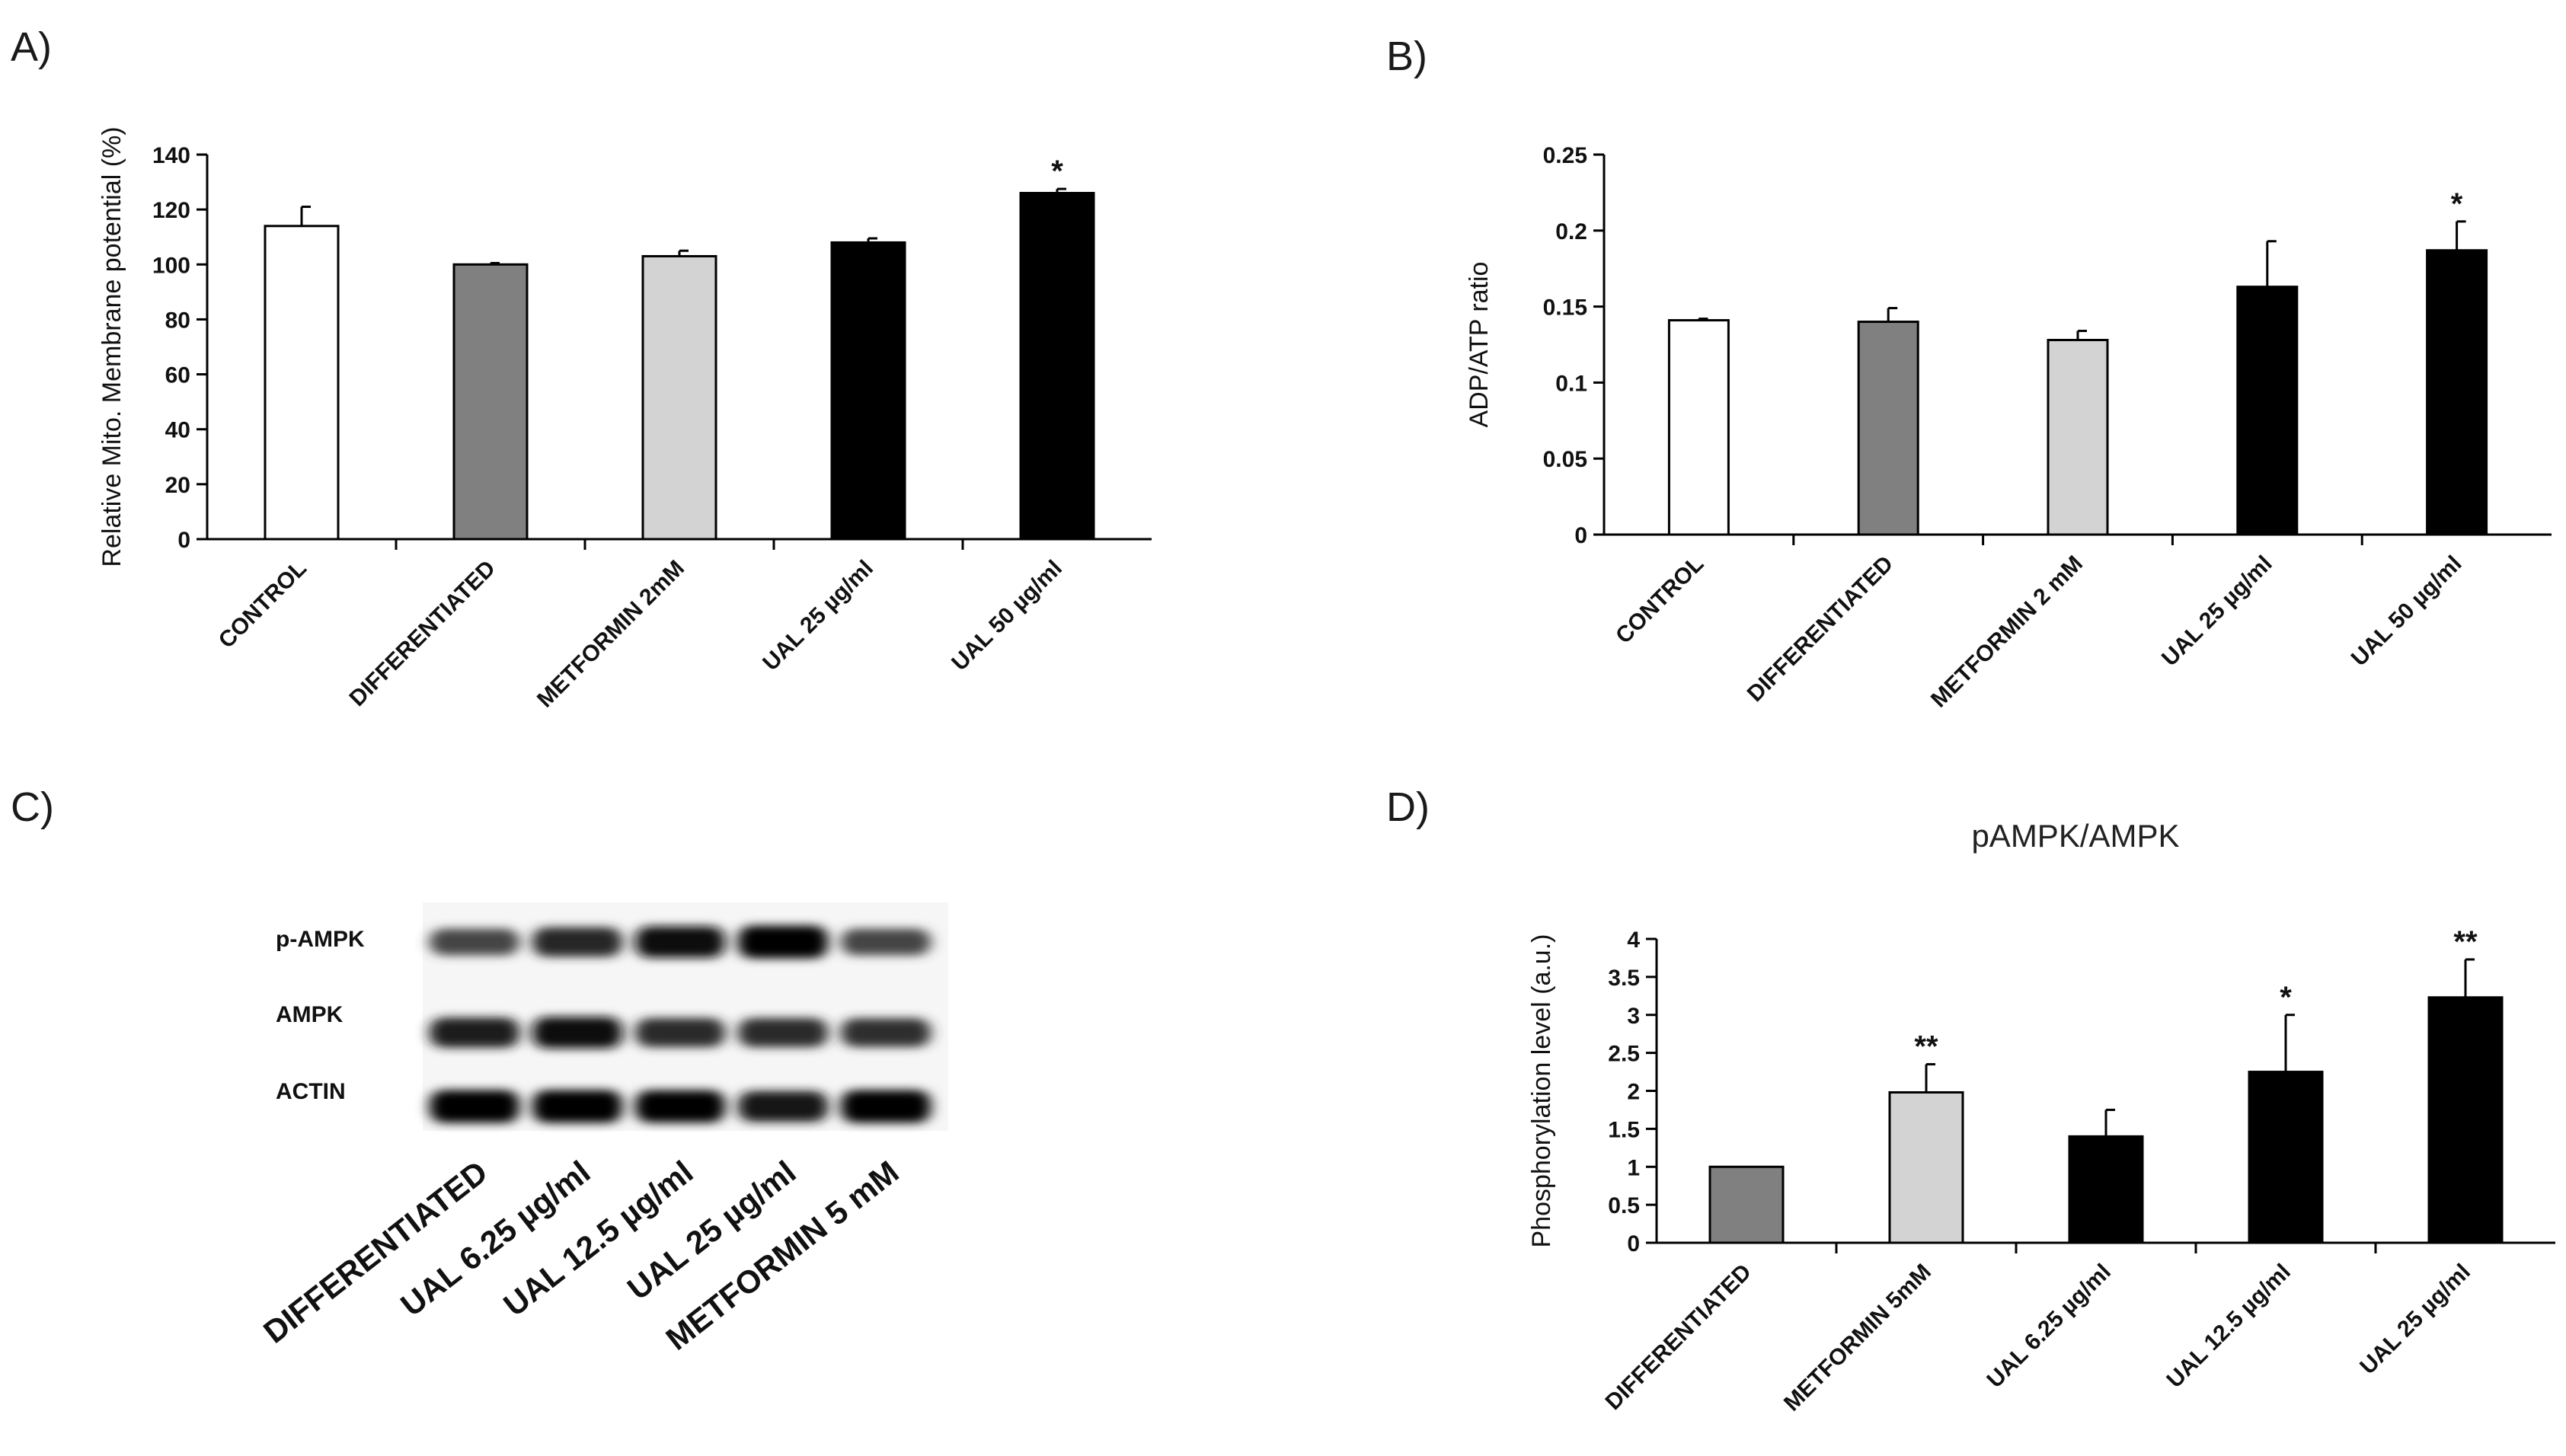 The height and width of the screenshot is (1456, 2566). What do you see at coordinates (31, 47) in the screenshot?
I see `panel-label-a: A)` at bounding box center [31, 47].